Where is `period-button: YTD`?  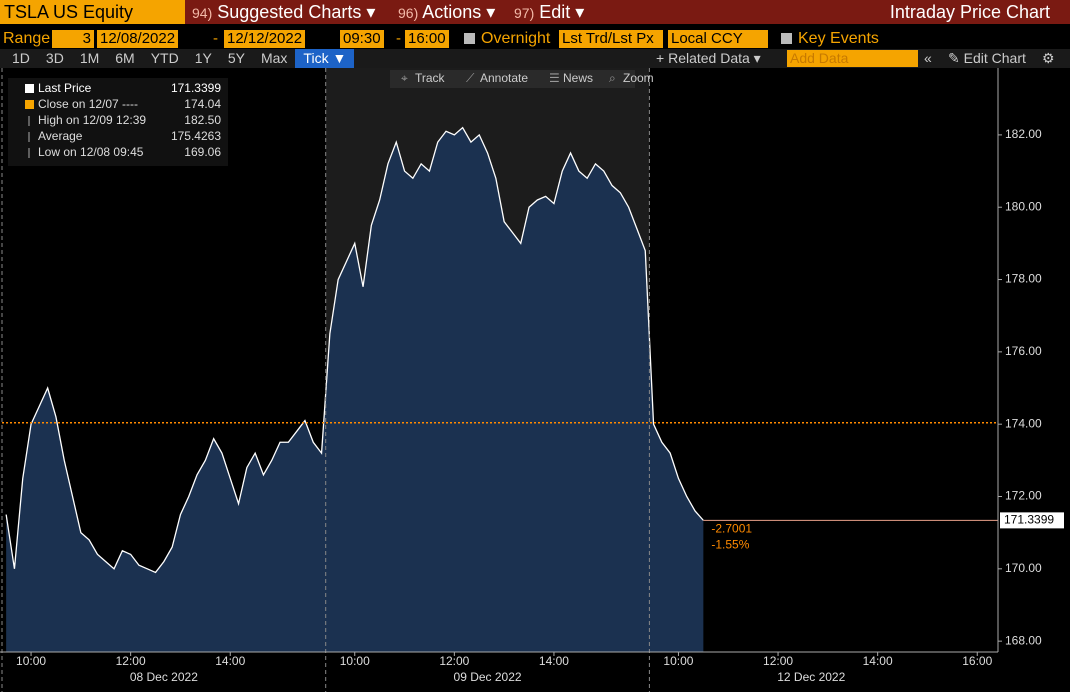 period-button: YTD is located at coordinates (164, 58).